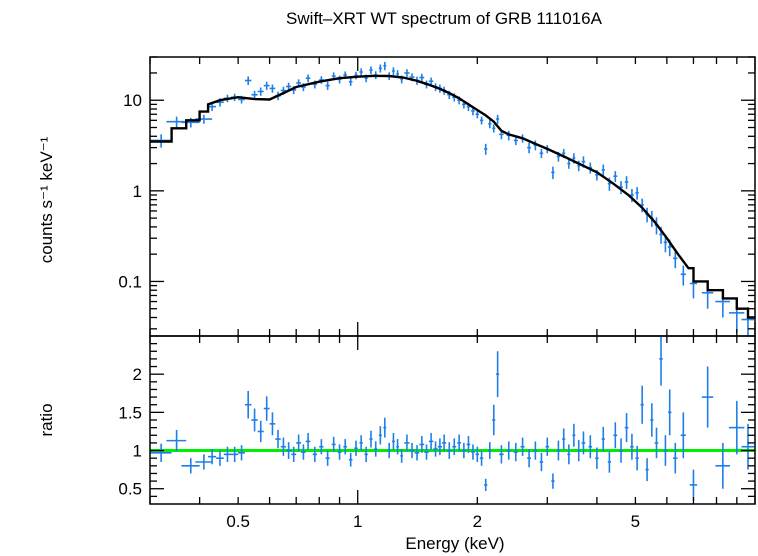 This screenshot has width=758, height=556. Describe the element at coordinates (130, 281) in the screenshot. I see `spectrum-y-tick-label: 0.1` at that location.